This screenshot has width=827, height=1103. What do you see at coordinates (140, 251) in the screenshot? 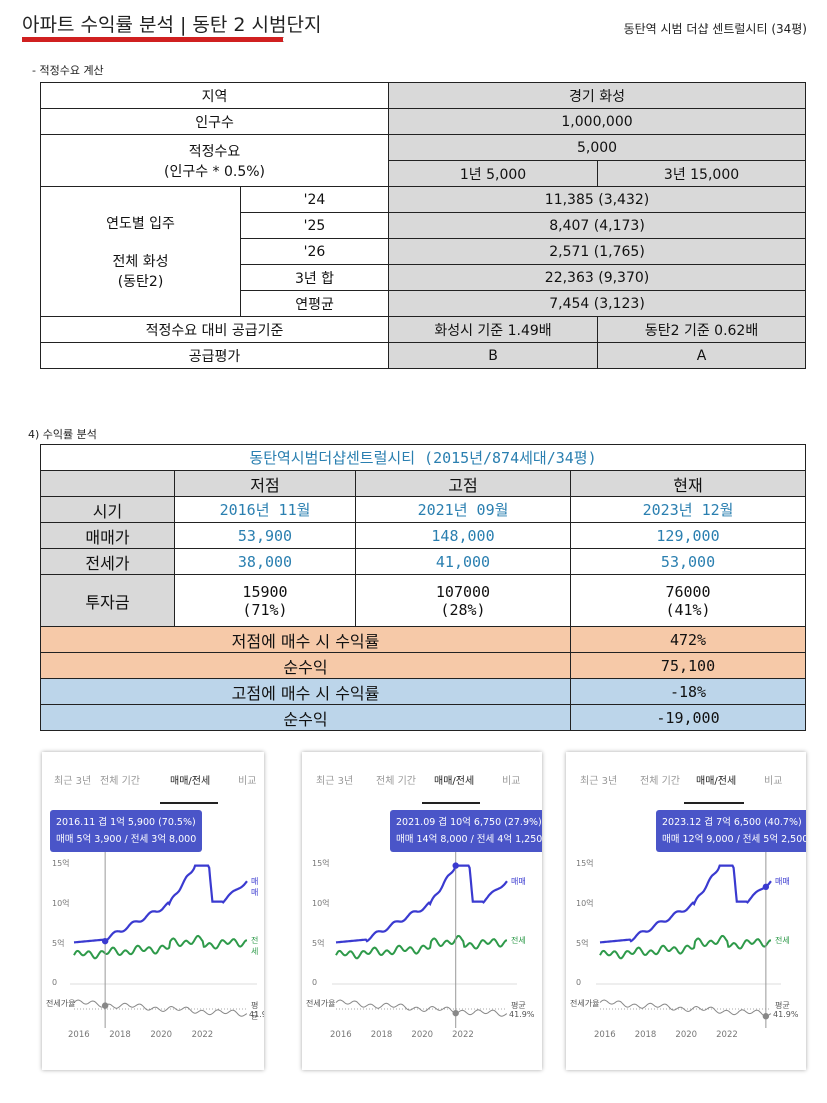
I see `move-in-label: 연도별 입주 전체 화성 (동탄2)` at bounding box center [140, 251].